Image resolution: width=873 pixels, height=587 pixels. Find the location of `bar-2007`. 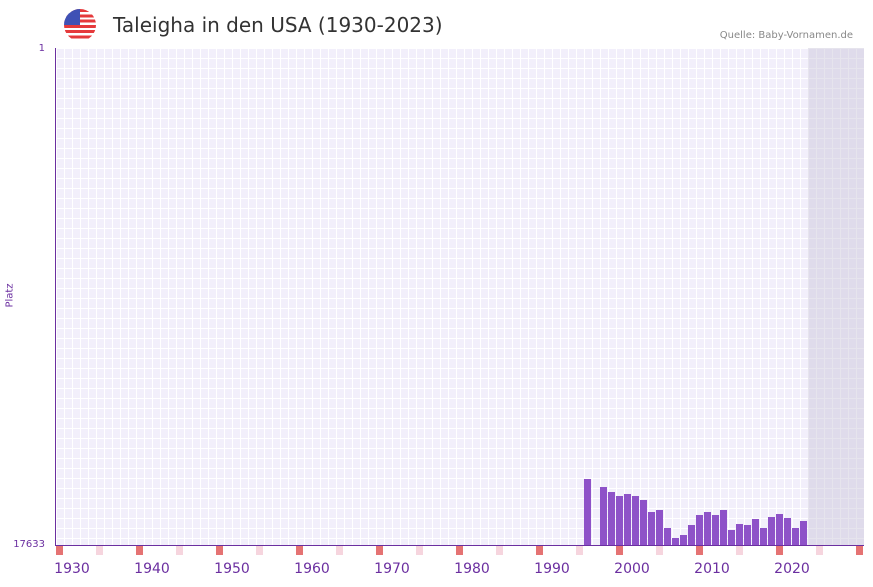

bar-2007 is located at coordinates (691, 535).